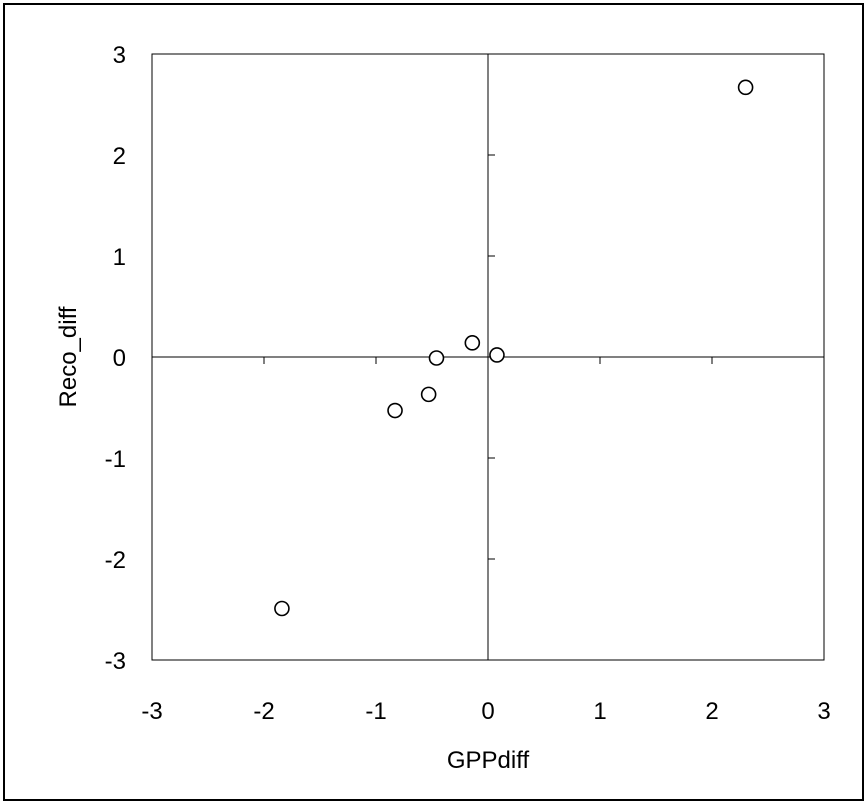  I want to click on x-tick-label: 3, so click(823, 711).